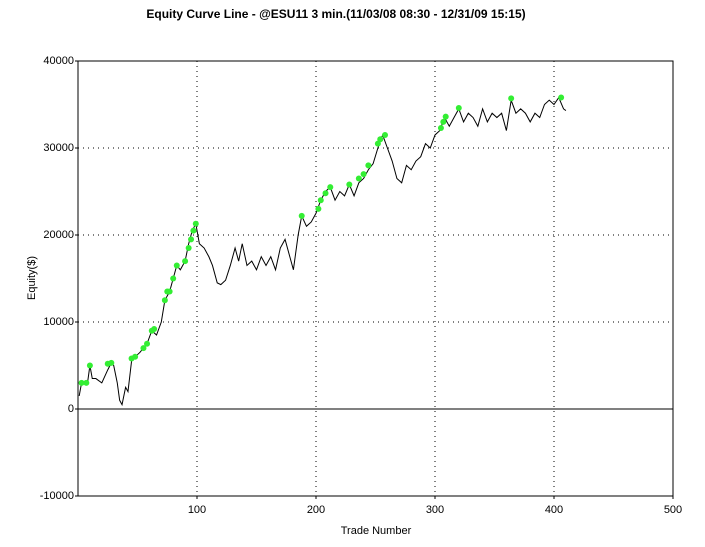 The height and width of the screenshot is (547, 705). I want to click on x-tick-label: 400, so click(554, 510).